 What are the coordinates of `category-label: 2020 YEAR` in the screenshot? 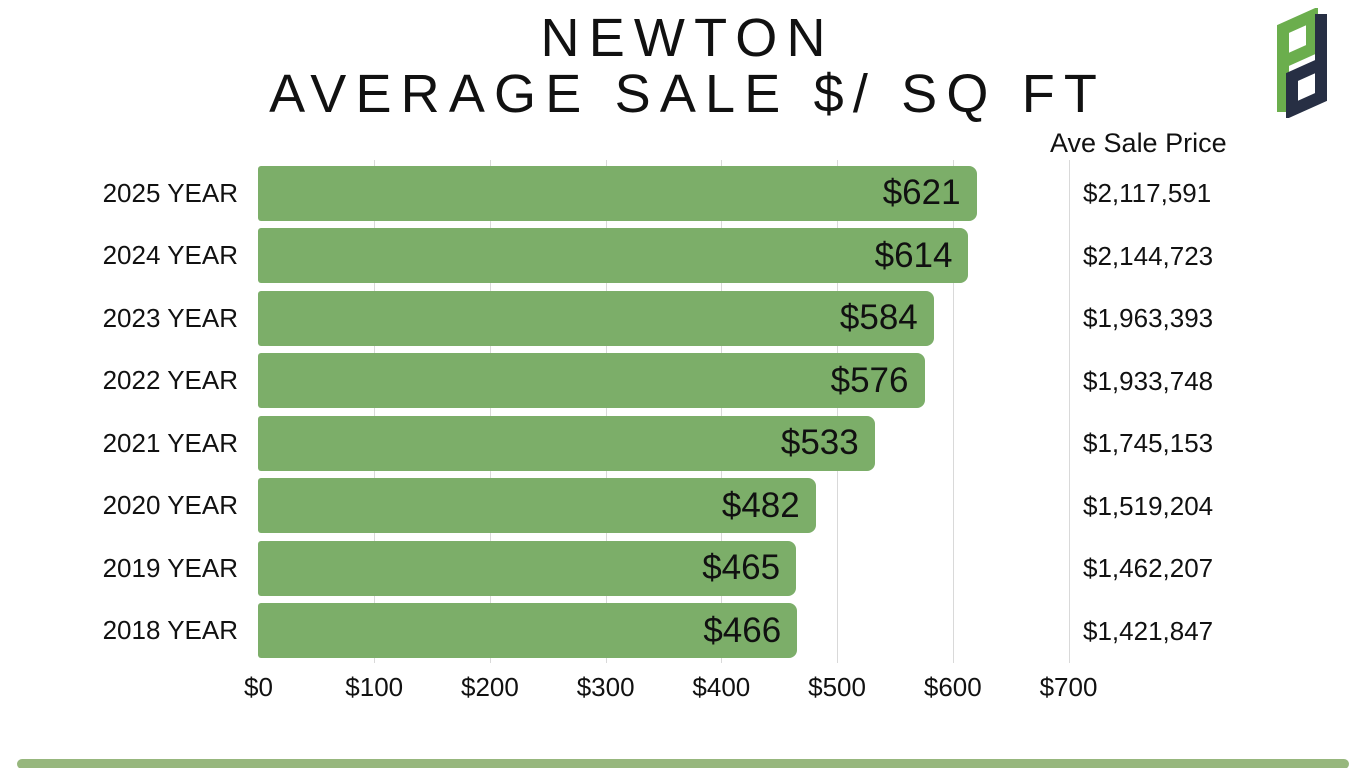 It's located at (170, 505).